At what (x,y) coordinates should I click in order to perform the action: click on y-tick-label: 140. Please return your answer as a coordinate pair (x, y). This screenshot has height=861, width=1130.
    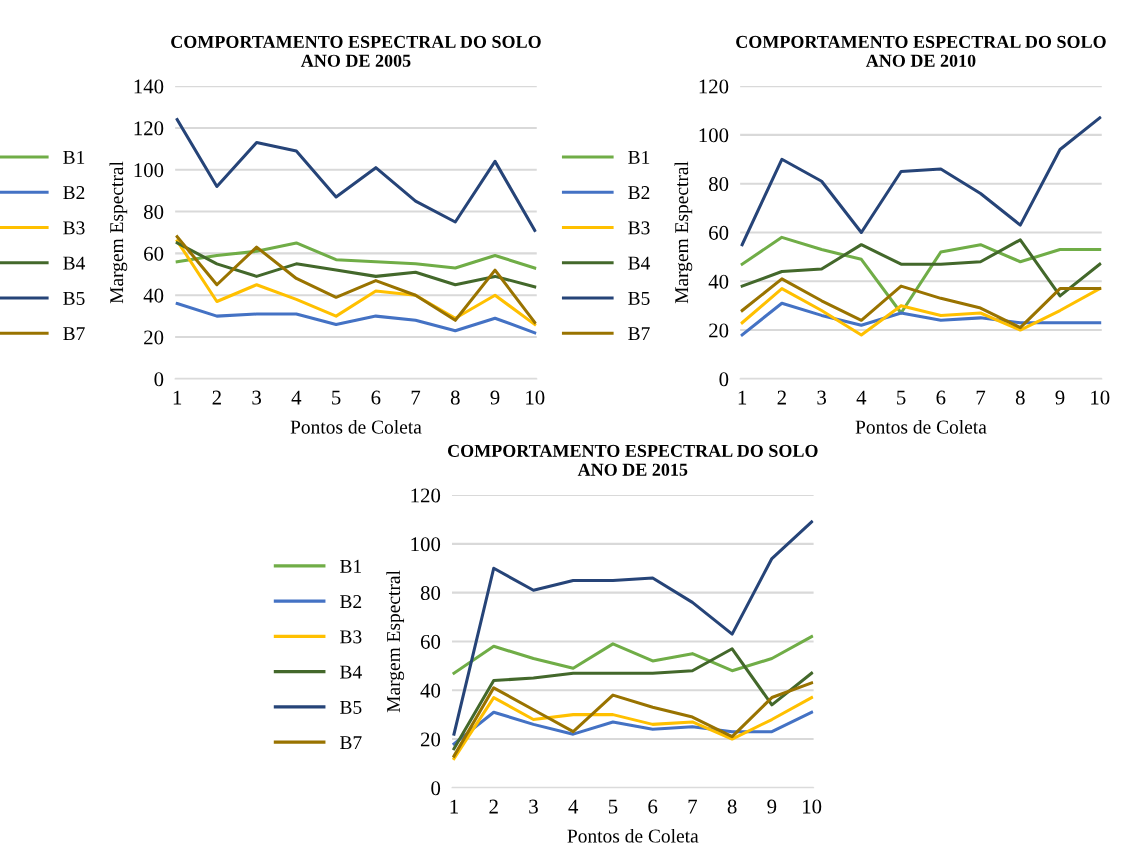
    Looking at the image, I should click on (149, 86).